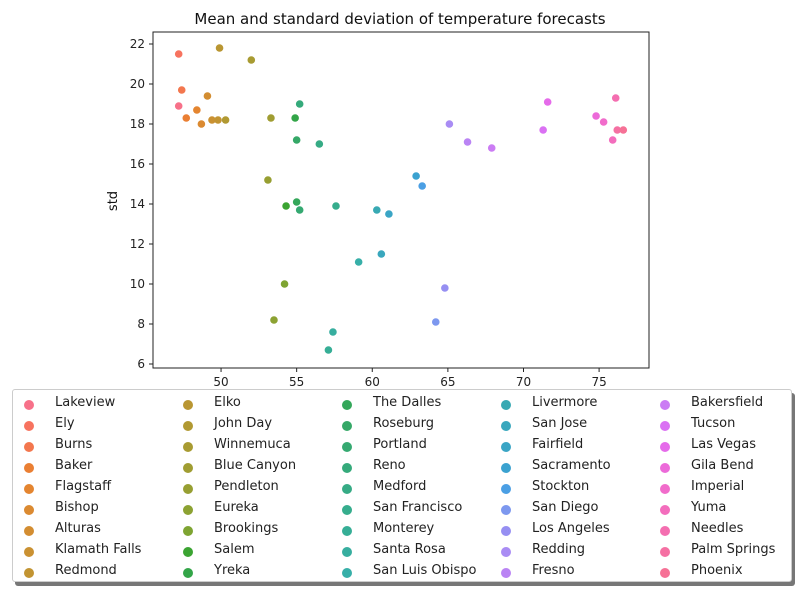 This screenshot has width=801, height=591. What do you see at coordinates (547, 102) in the screenshot?
I see `data-point-las-vegas` at bounding box center [547, 102].